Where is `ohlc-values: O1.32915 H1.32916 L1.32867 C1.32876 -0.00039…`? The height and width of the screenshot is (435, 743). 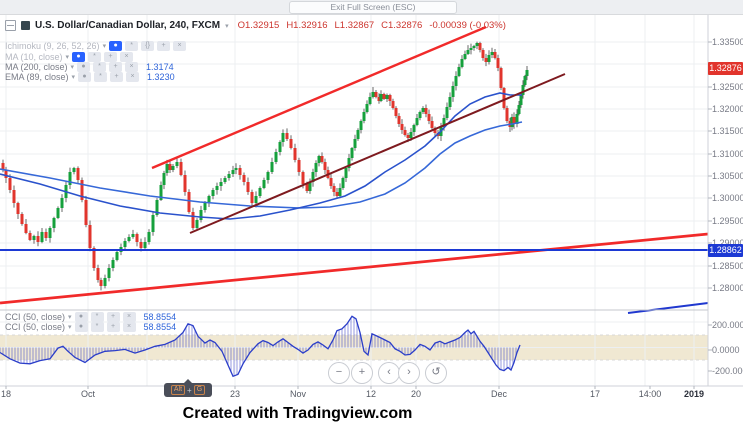 ohlc-values: O1.32915 H1.32916 L1.32867 C1.32876 -0.00039… is located at coordinates (375, 25).